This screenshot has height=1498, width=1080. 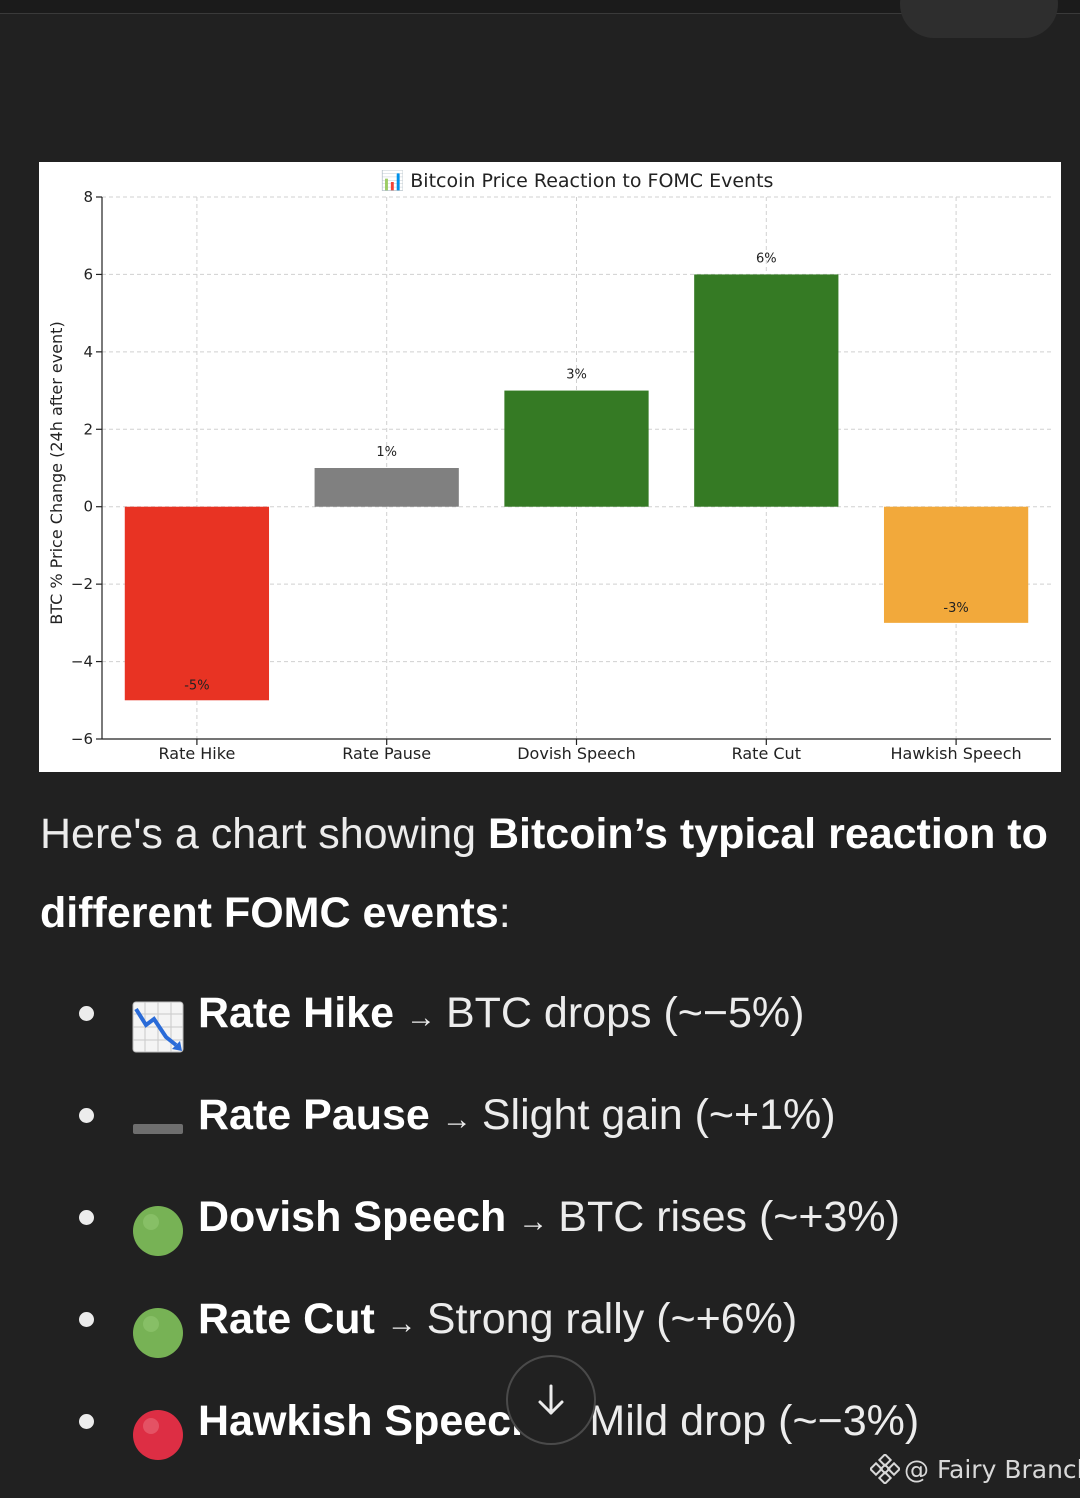 What do you see at coordinates (729, 1217) in the screenshot?
I see `event-description: BTC rises (~+3%)` at bounding box center [729, 1217].